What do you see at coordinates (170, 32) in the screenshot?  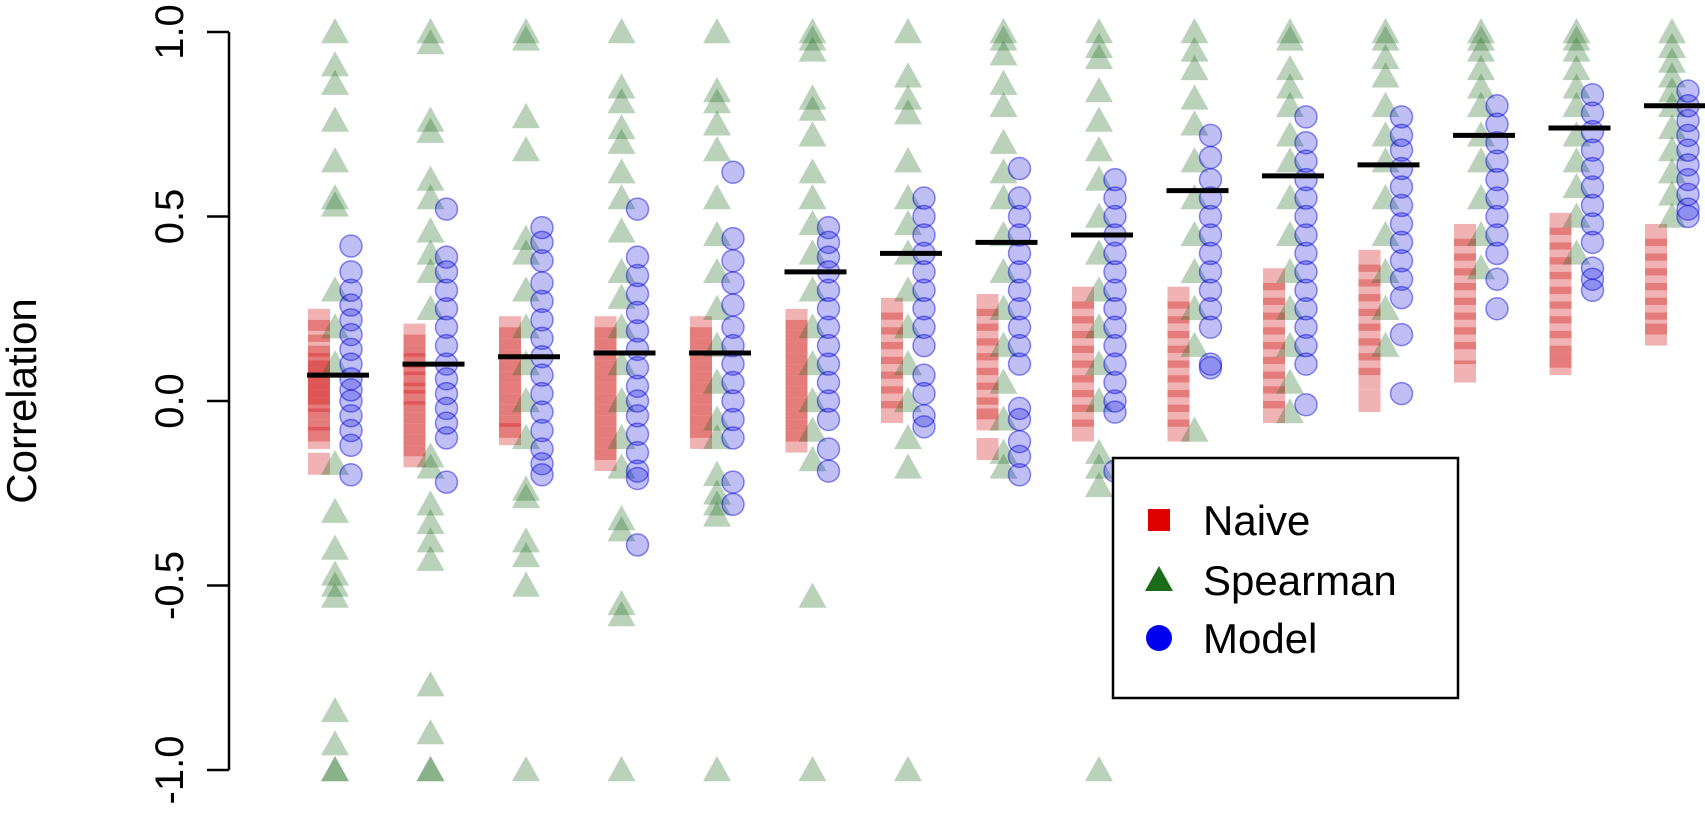 I see `y-tick-label: 1.0` at bounding box center [170, 32].